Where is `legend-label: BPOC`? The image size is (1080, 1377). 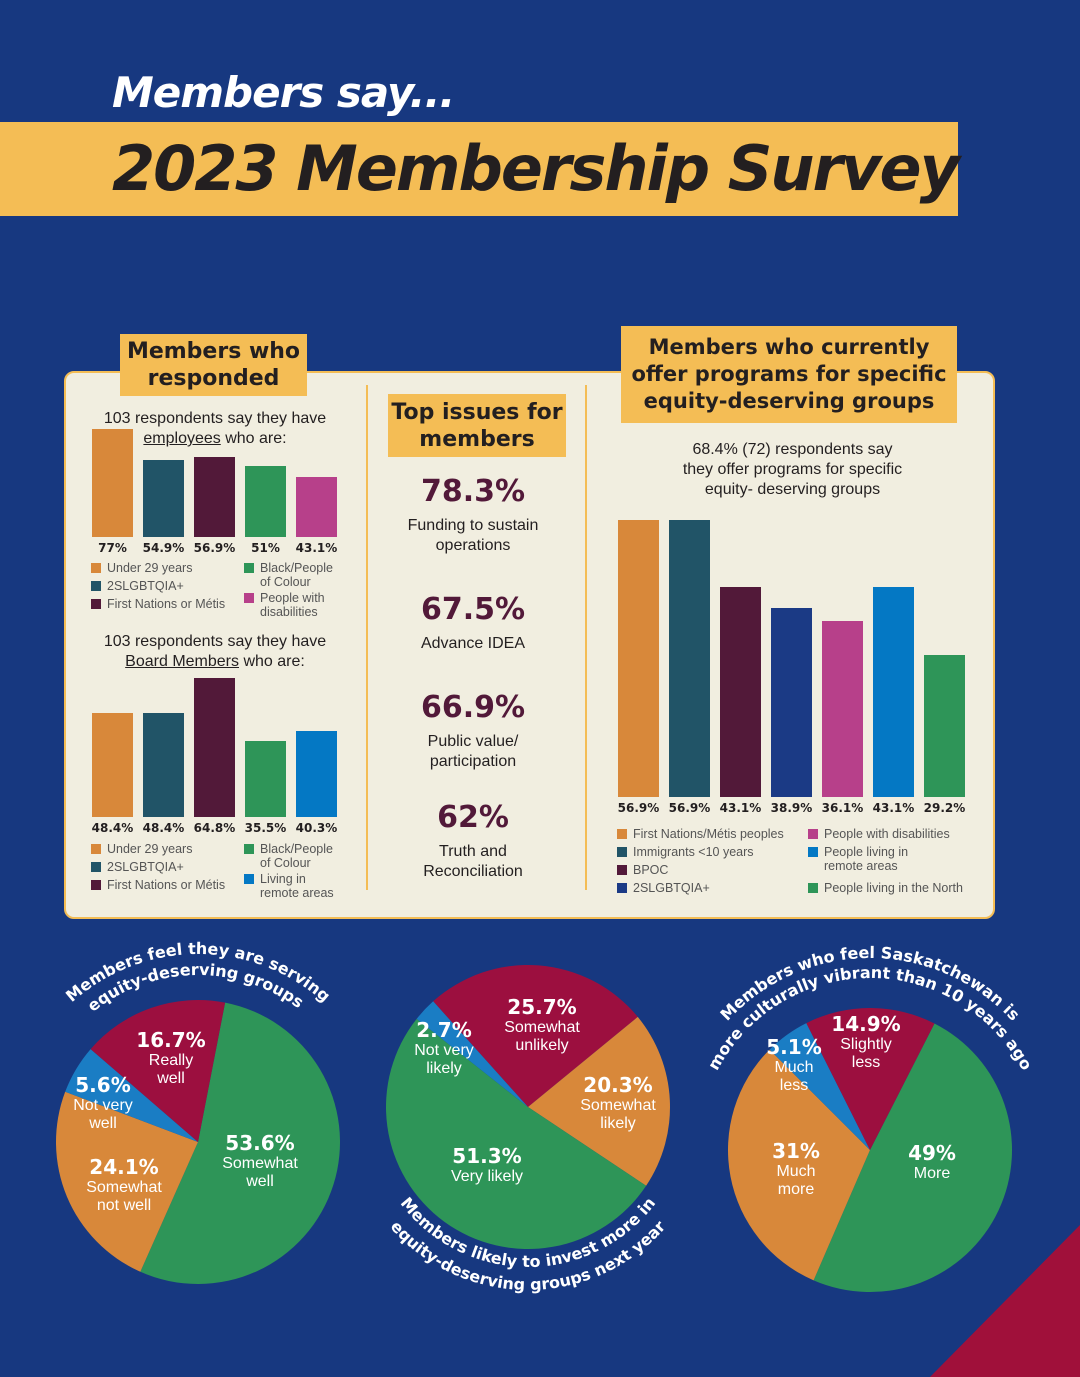
legend-label: BPOC is located at coordinates (651, 870).